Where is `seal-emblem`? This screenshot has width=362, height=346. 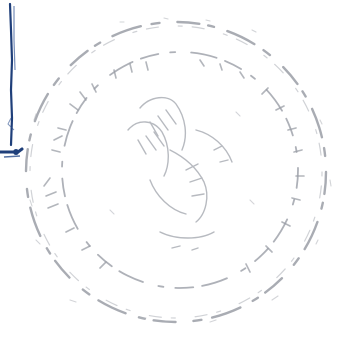 seal-emblem is located at coordinates (180, 174).